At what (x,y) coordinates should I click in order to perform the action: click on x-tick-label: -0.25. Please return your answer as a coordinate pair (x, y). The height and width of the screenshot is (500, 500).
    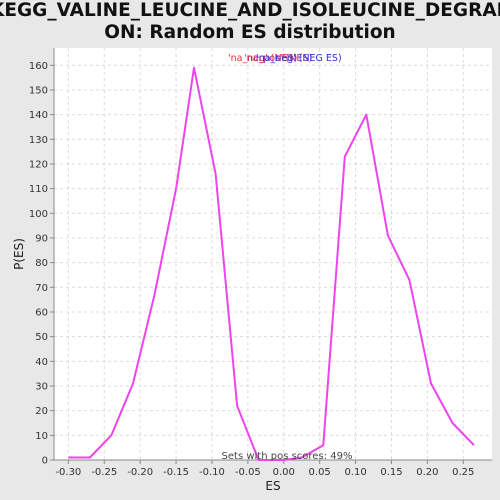
    Looking at the image, I should click on (104, 472).